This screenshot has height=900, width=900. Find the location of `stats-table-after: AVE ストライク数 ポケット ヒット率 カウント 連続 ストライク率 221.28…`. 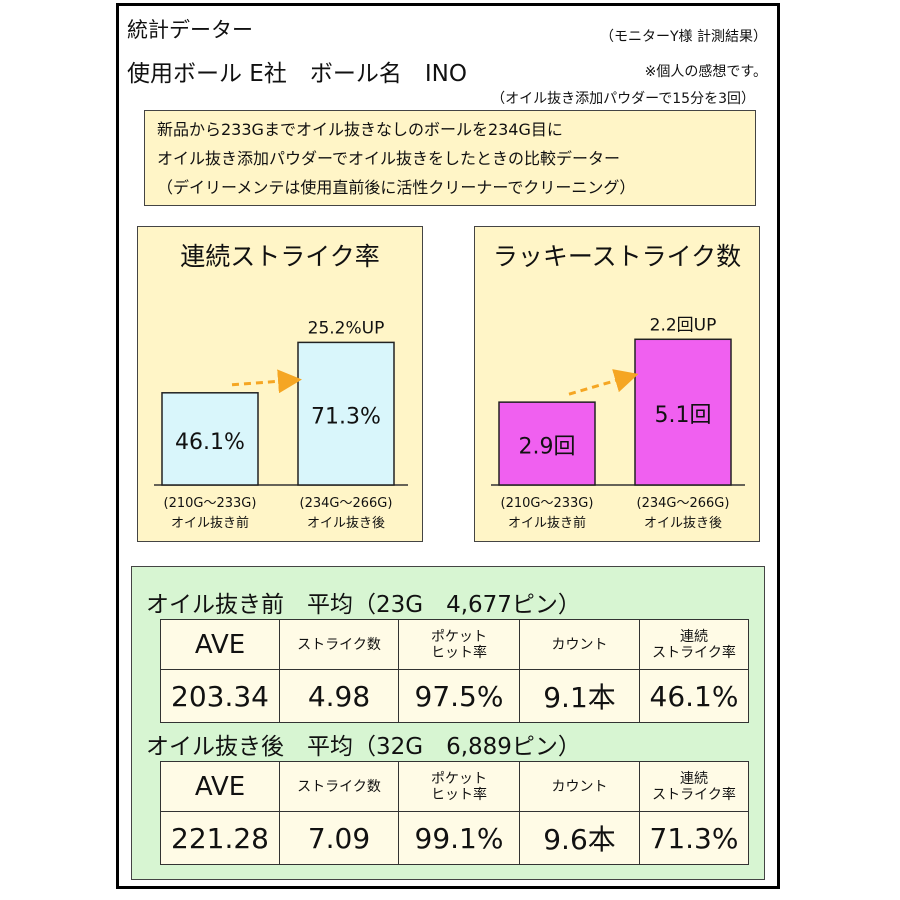

stats-table-after: AVE ストライク数 ポケット ヒット率 カウント 連続 ストライク率 221.28… is located at coordinates (454, 813).